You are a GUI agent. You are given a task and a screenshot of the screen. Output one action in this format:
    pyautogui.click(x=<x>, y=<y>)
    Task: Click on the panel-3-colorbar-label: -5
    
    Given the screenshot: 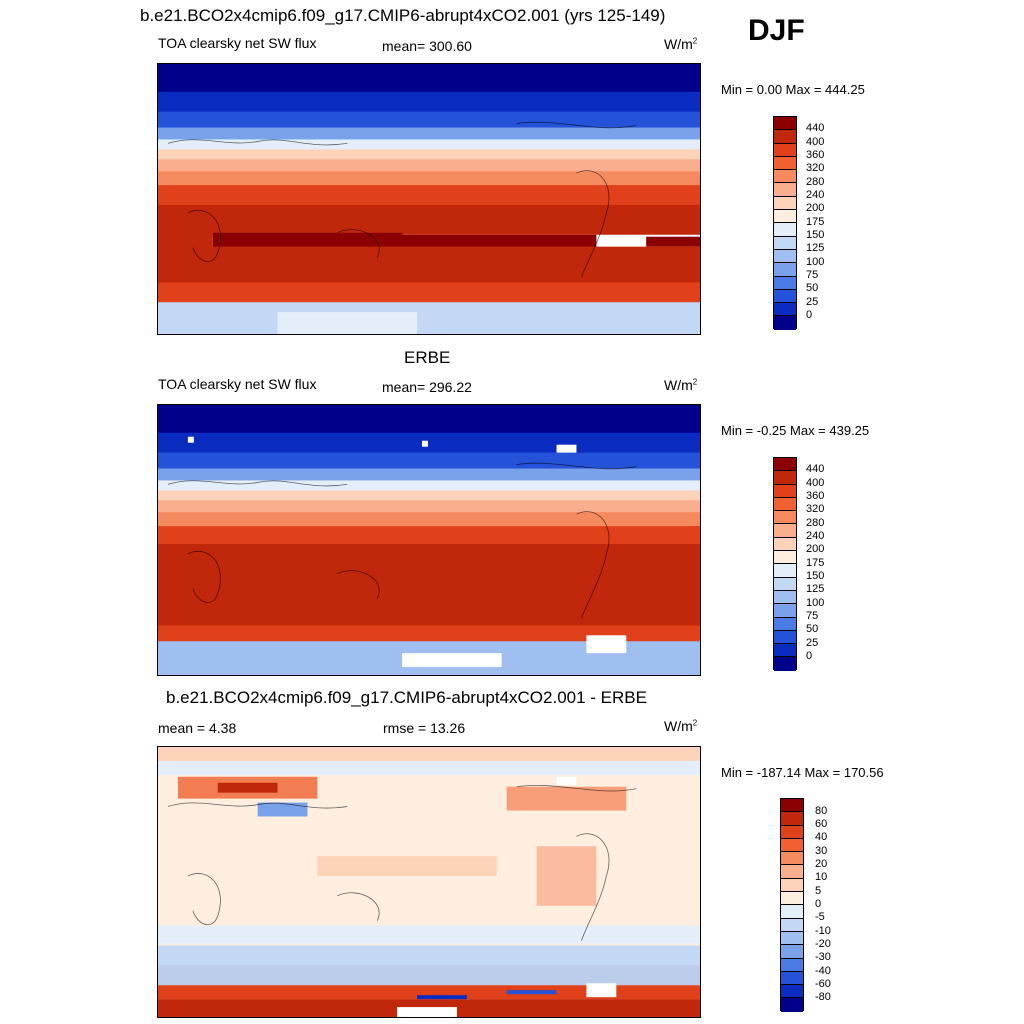 What is the action you would take?
    pyautogui.click(x=820, y=917)
    